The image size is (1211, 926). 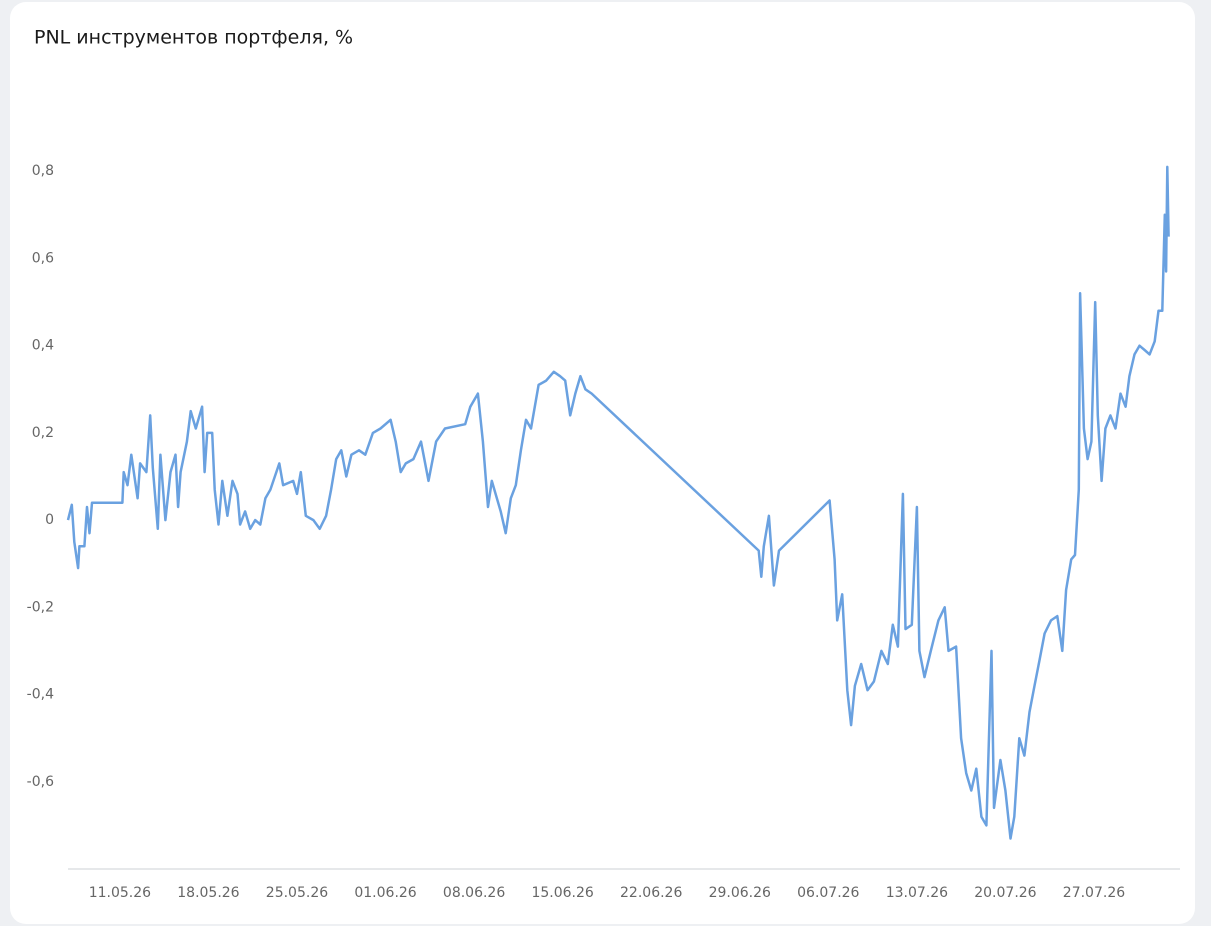 I want to click on x-tick-label: 20.07.26, so click(x=1005, y=893).